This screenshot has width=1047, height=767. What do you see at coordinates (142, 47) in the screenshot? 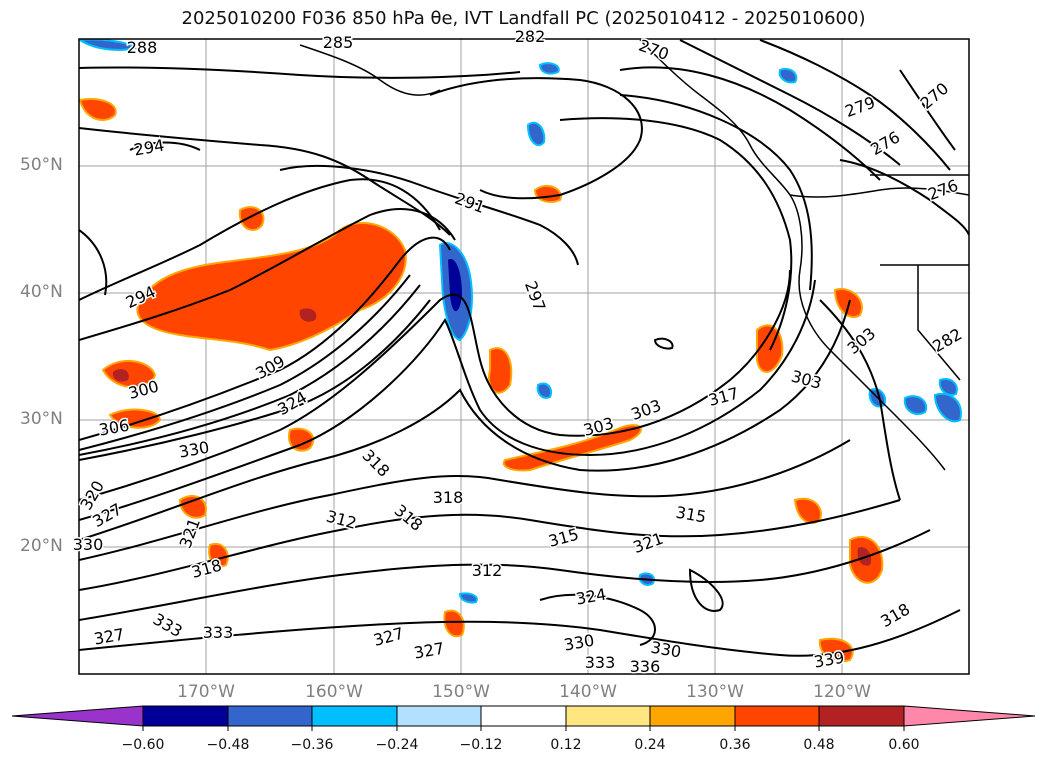
I see `contour-label: 288` at bounding box center [142, 47].